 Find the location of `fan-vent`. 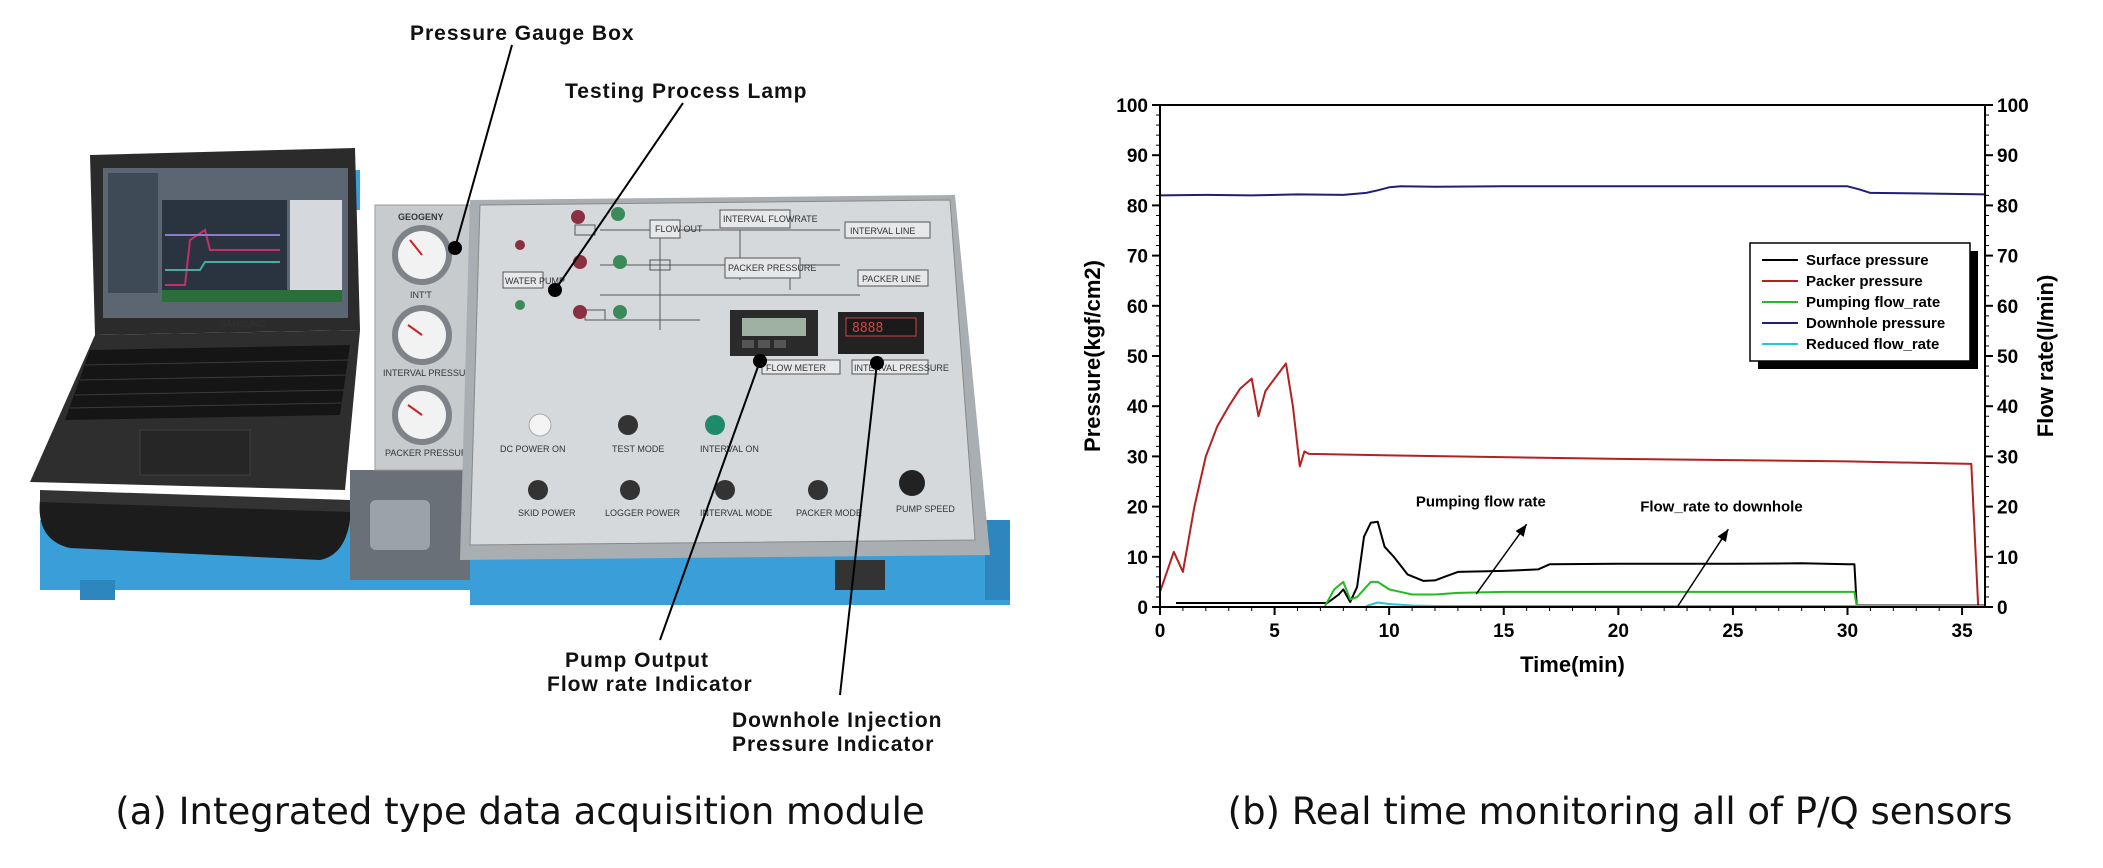

fan-vent is located at coordinates (860, 575).